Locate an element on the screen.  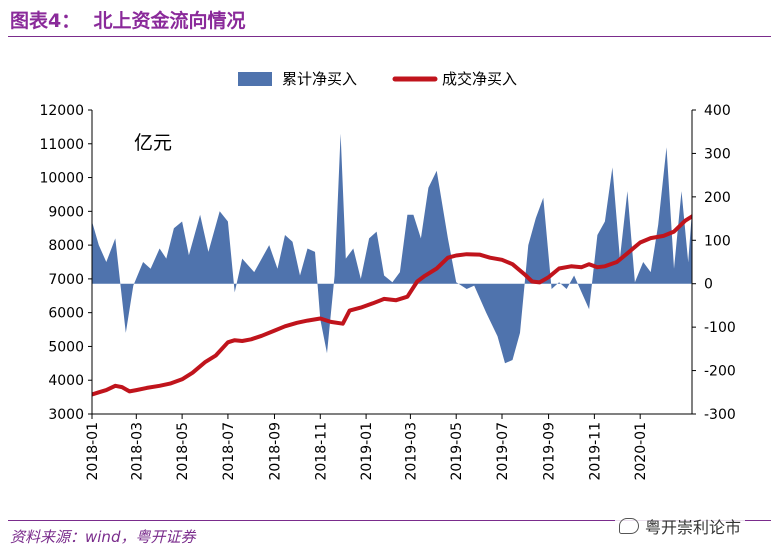
y-left-tick-label: 6000 is located at coordinates (66, 314).